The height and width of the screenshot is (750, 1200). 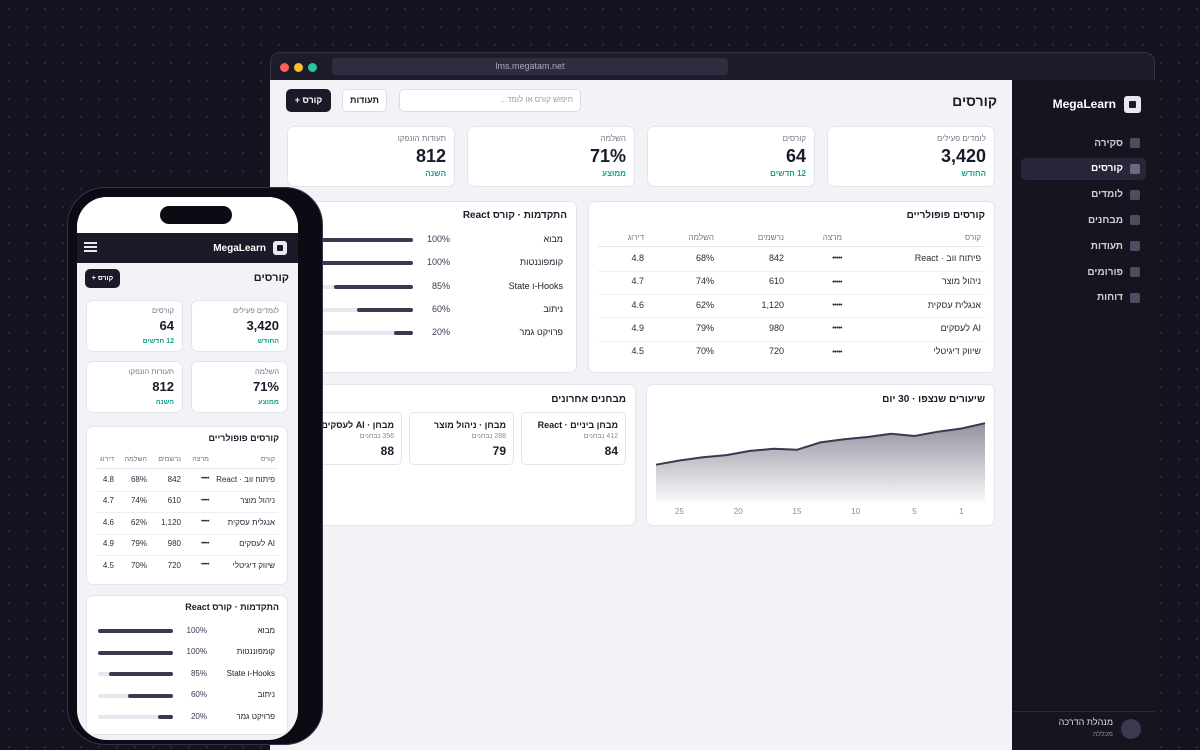 What do you see at coordinates (108, 565) in the screenshot?
I see `table-cell: 4.5` at bounding box center [108, 565].